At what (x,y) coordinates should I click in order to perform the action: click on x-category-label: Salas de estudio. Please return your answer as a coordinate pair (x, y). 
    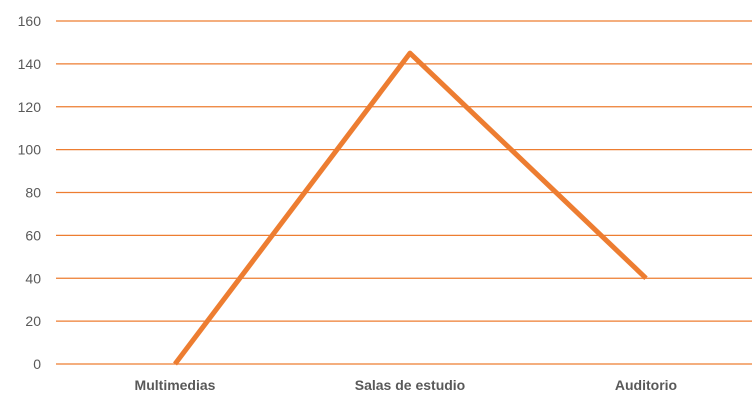
    Looking at the image, I should click on (410, 385).